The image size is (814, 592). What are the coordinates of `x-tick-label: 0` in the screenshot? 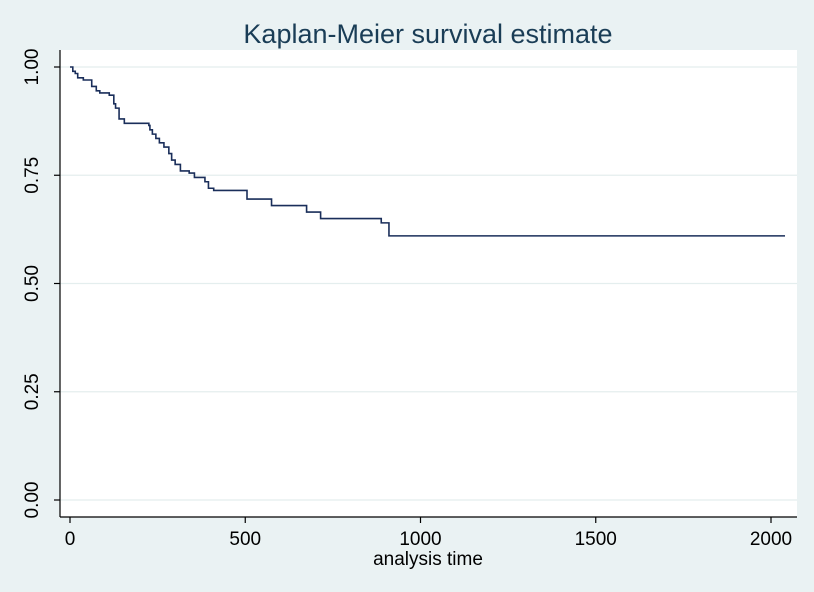 It's located at (70, 539).